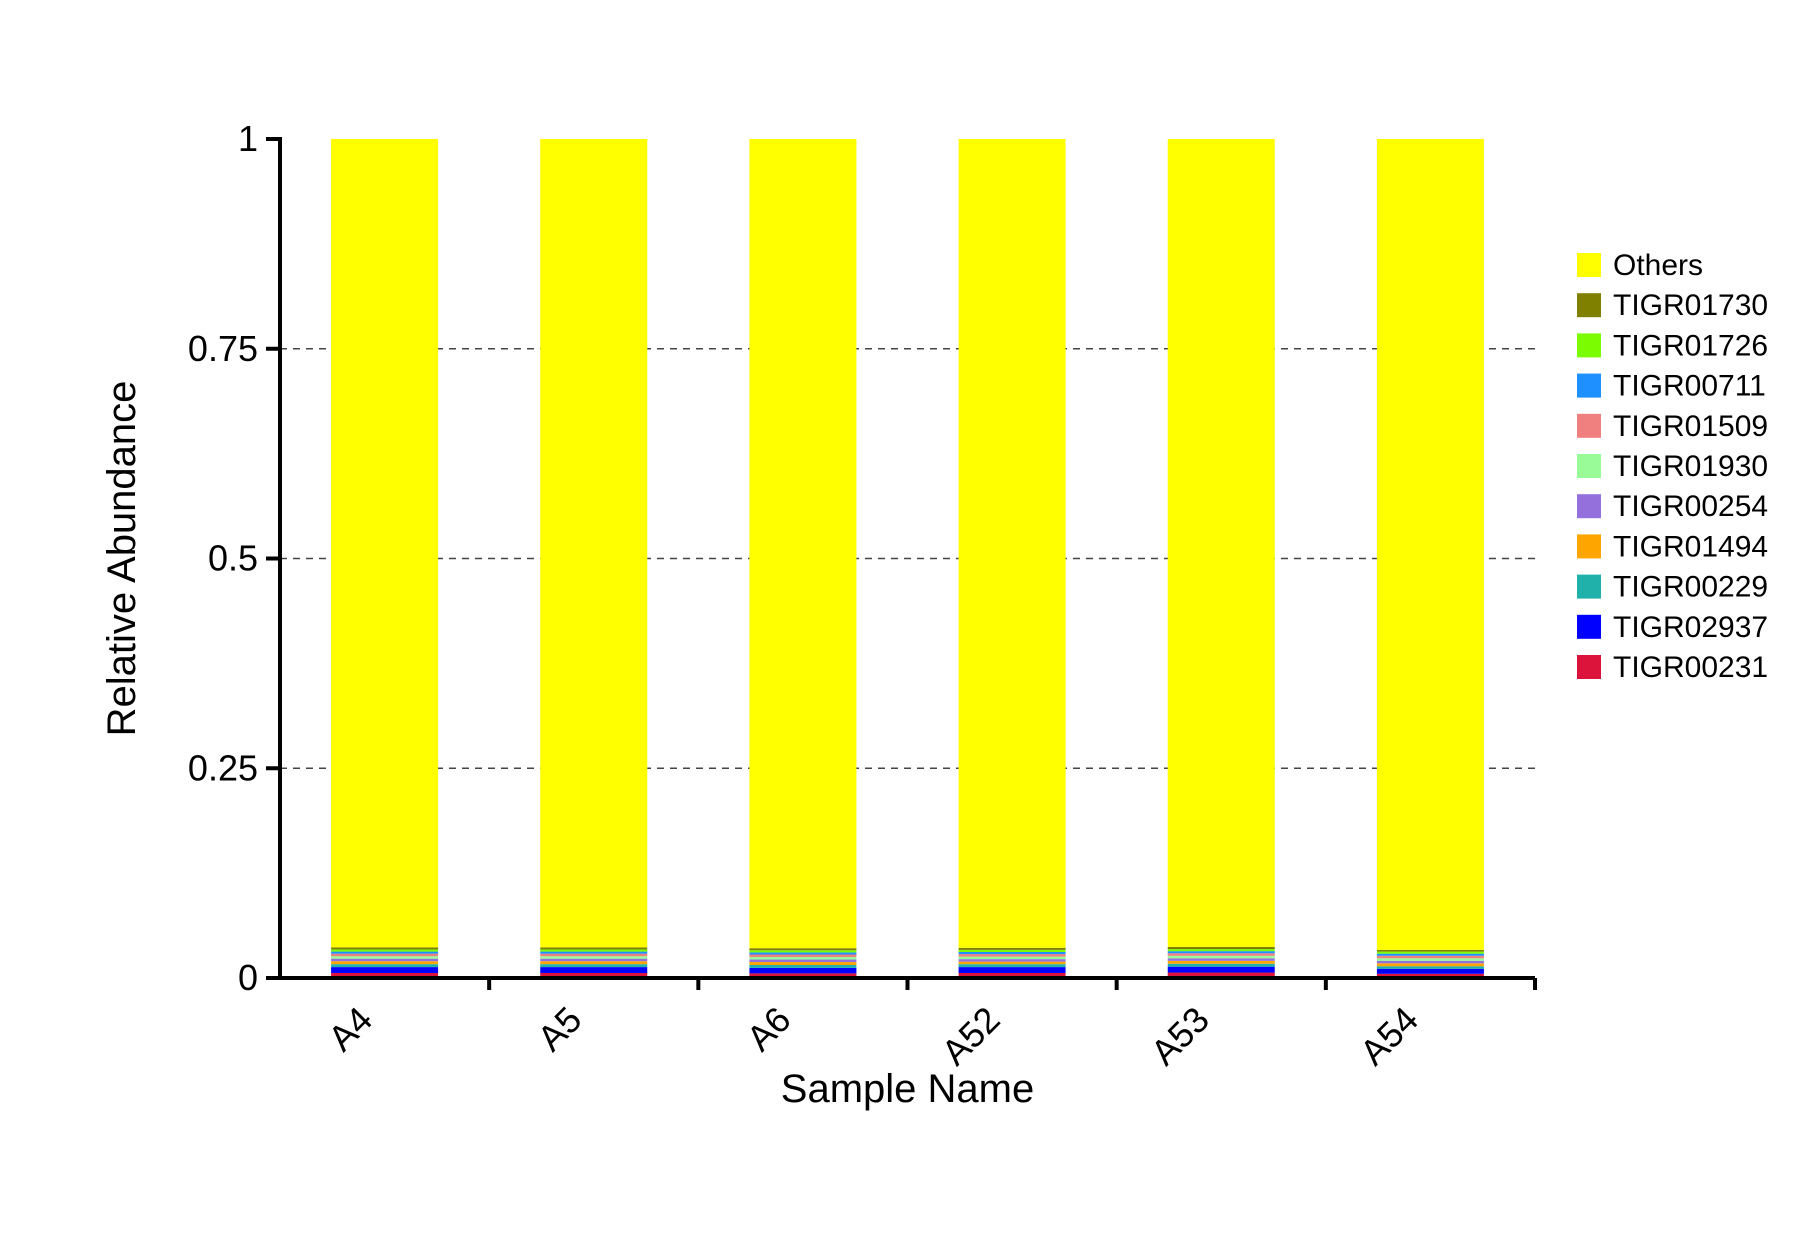  I want to click on bar-stack-A54, so click(1430, 558).